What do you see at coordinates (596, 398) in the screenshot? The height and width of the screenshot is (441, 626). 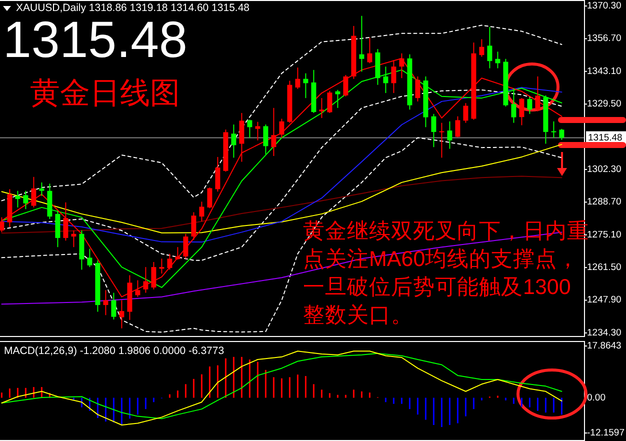 I see `y-tick-label: 0.00` at bounding box center [596, 398].